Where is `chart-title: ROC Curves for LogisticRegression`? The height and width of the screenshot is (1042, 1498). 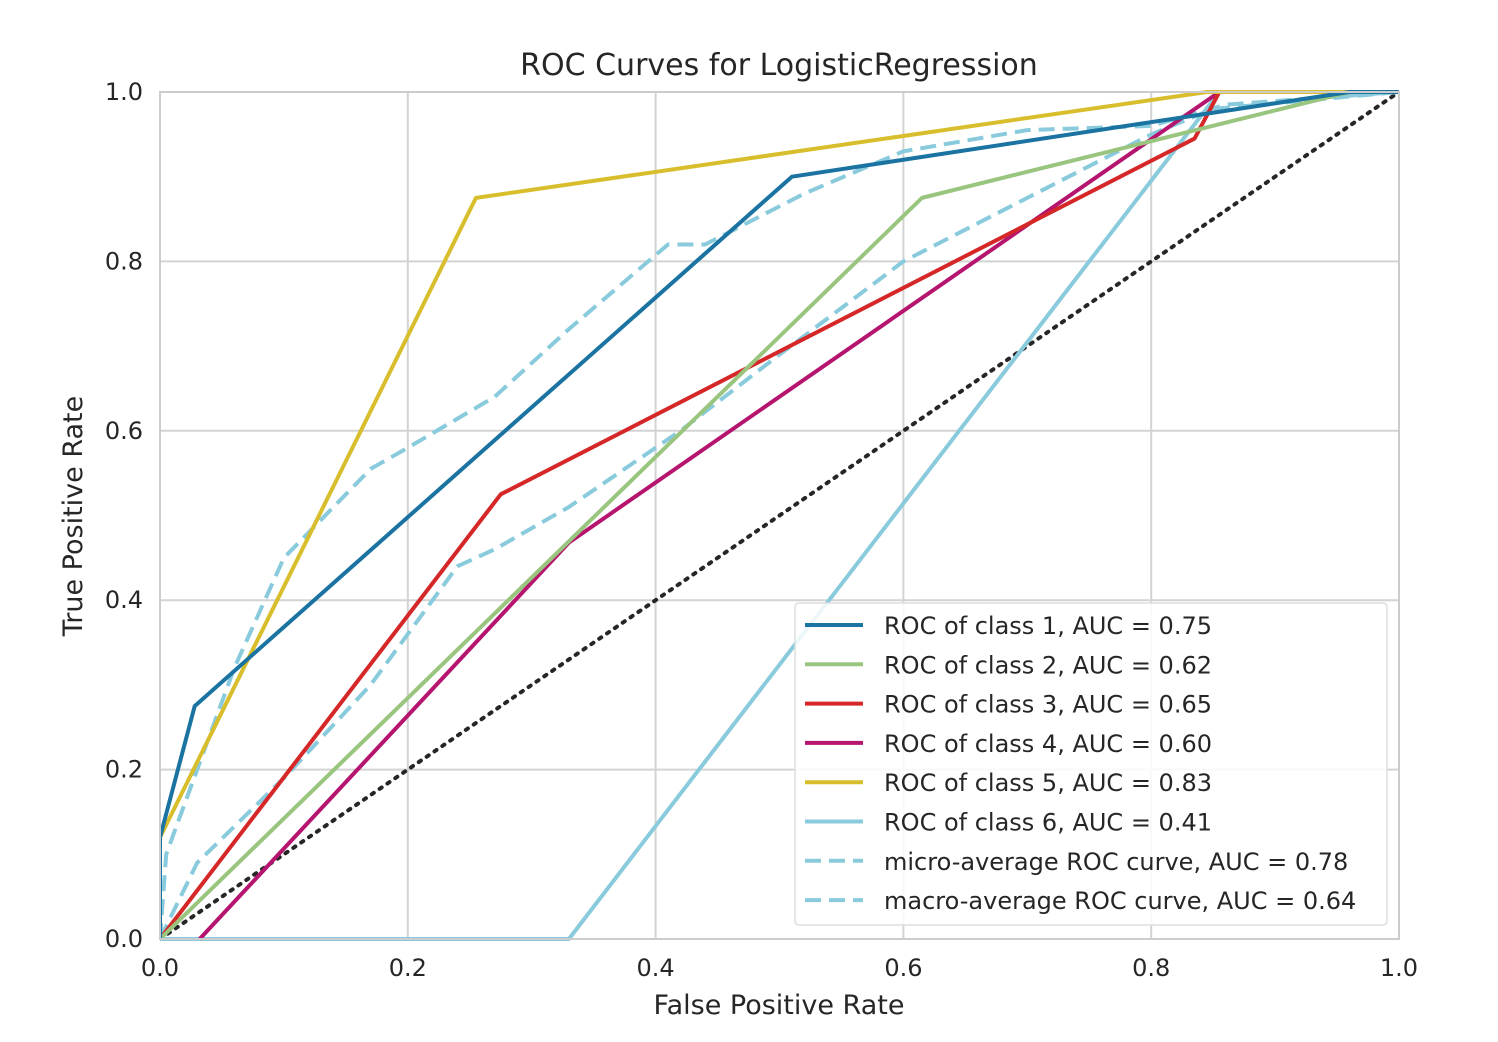 chart-title: ROC Curves for LogisticRegression is located at coordinates (779, 65).